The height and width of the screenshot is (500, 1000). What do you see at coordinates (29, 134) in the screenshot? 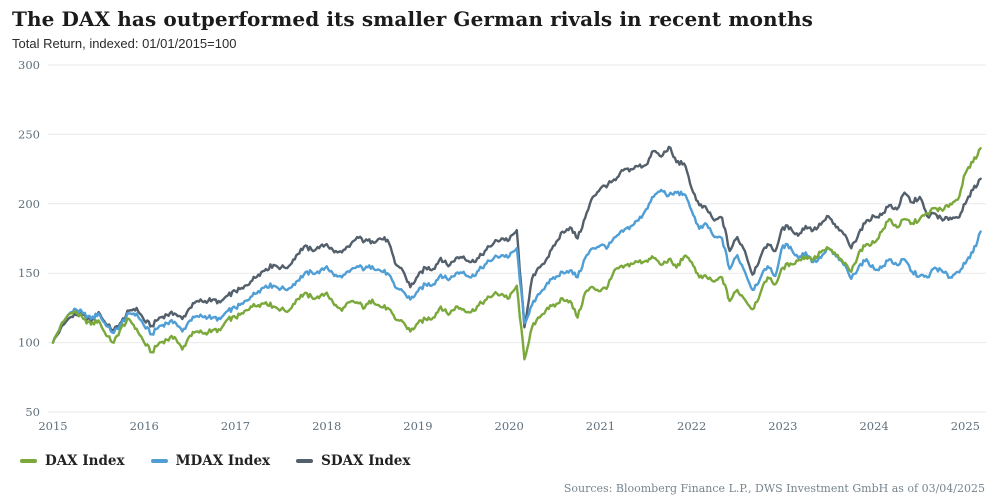
I see `y-axis-label-250: 250` at bounding box center [29, 134].